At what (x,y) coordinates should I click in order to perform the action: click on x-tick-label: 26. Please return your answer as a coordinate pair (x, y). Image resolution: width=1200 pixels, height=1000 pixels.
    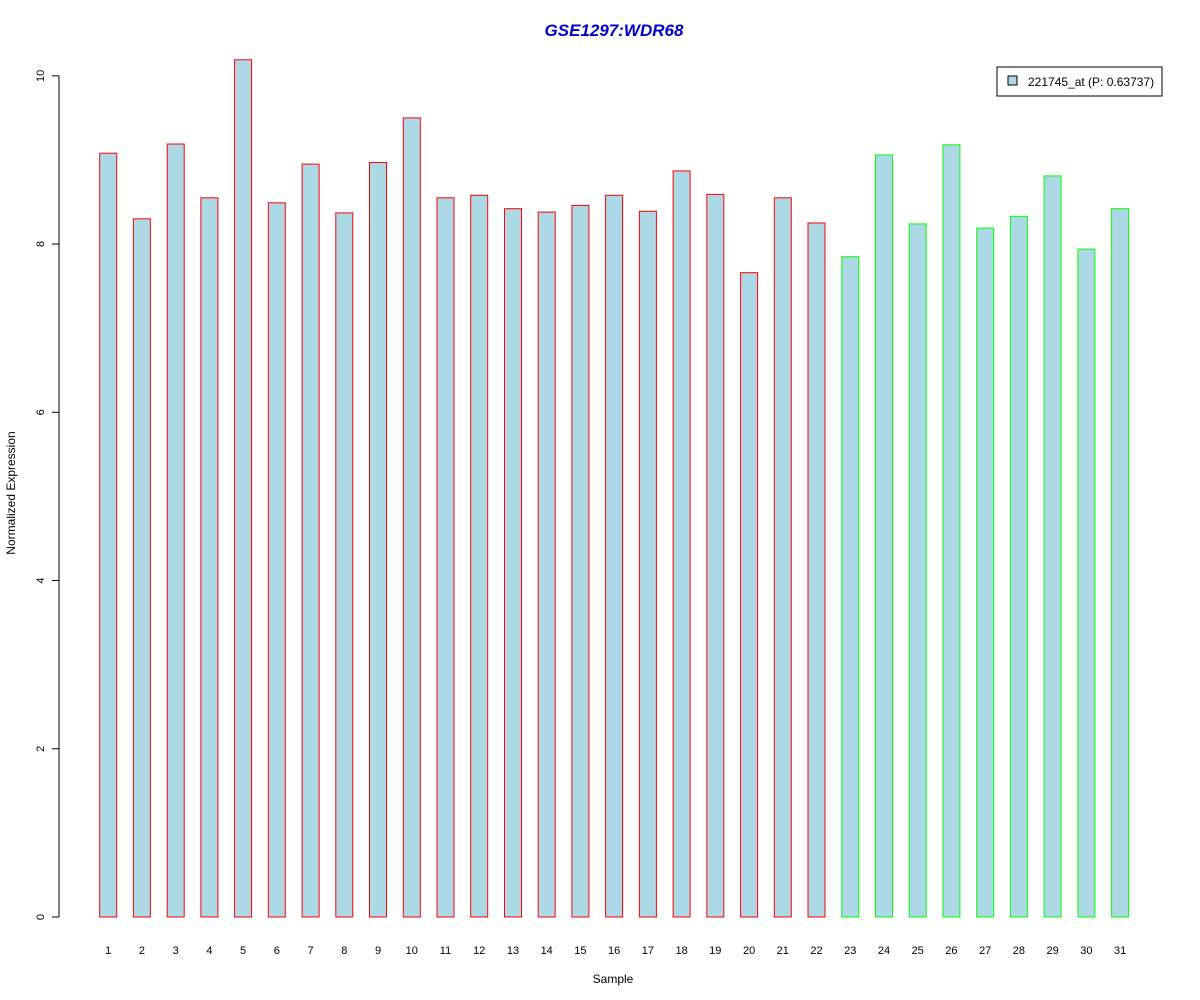
    Looking at the image, I should click on (951, 951).